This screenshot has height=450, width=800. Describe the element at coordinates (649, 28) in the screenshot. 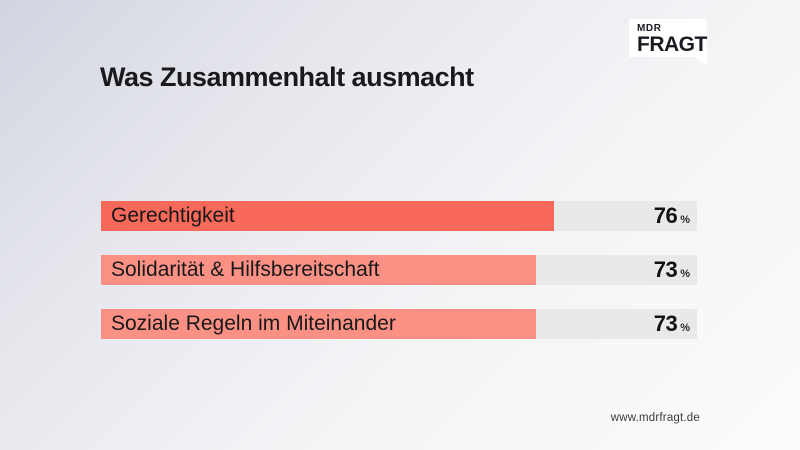

I see `logo-text-mdr: MDR` at that location.